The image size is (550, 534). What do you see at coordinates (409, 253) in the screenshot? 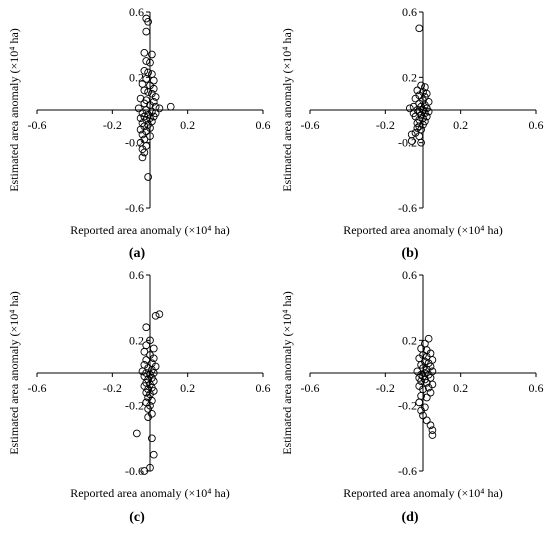
I see `panel-label: (b)` at bounding box center [409, 253].